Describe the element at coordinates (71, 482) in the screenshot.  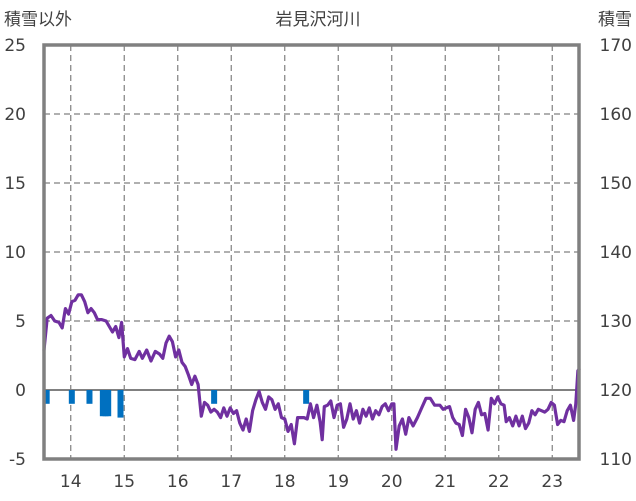
I see `x-tick-label: 14` at that location.